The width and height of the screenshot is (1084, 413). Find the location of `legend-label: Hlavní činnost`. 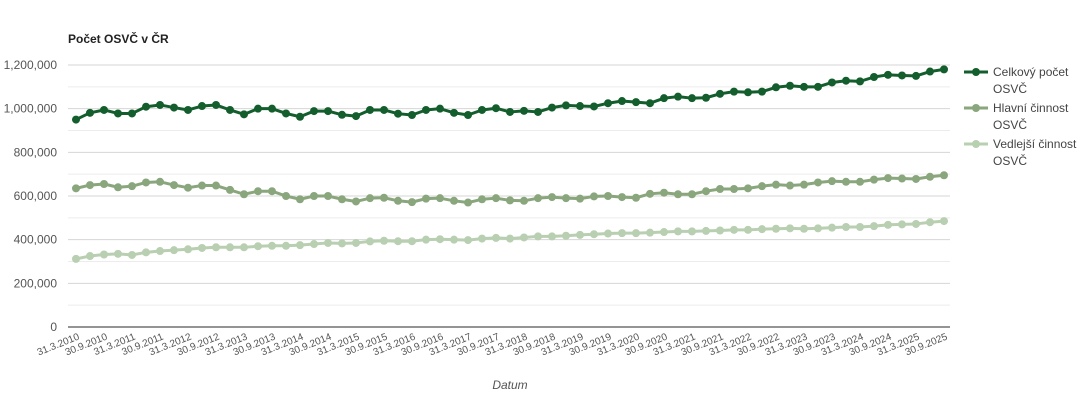

legend-label: Hlavní činnost is located at coordinates (1031, 108).